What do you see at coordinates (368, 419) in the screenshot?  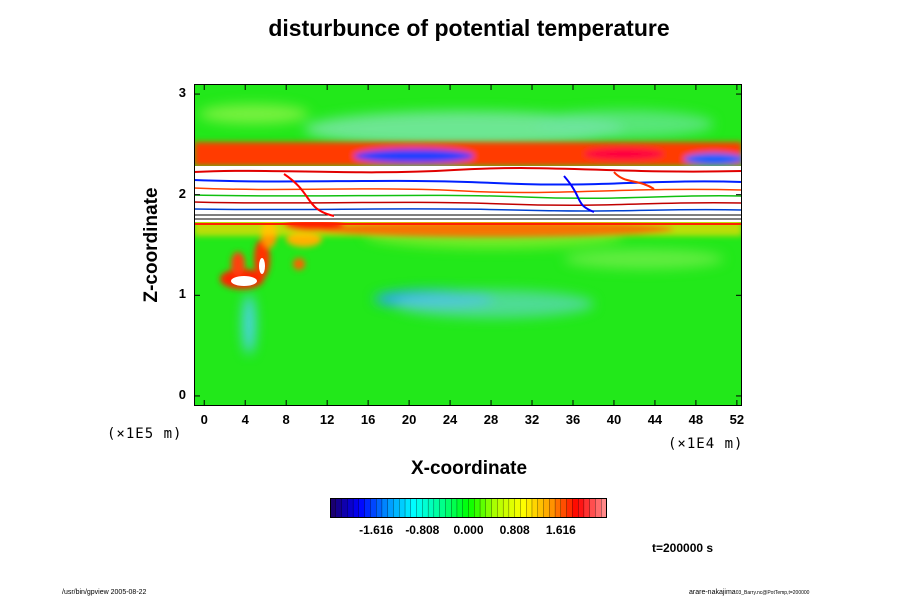 I see `x-tick-label: 16` at bounding box center [368, 419].